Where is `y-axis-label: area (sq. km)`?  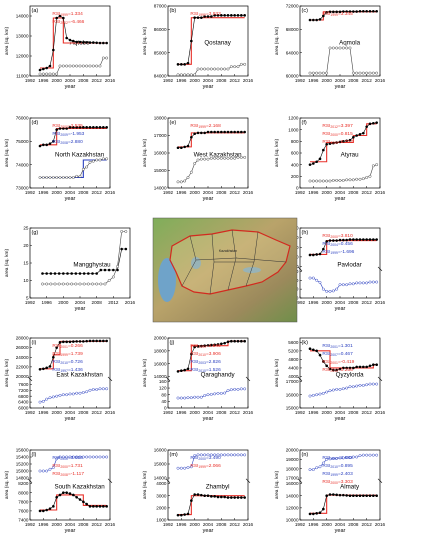
y-axis-label: area (sq. km) is located at coordinates (145, 152).